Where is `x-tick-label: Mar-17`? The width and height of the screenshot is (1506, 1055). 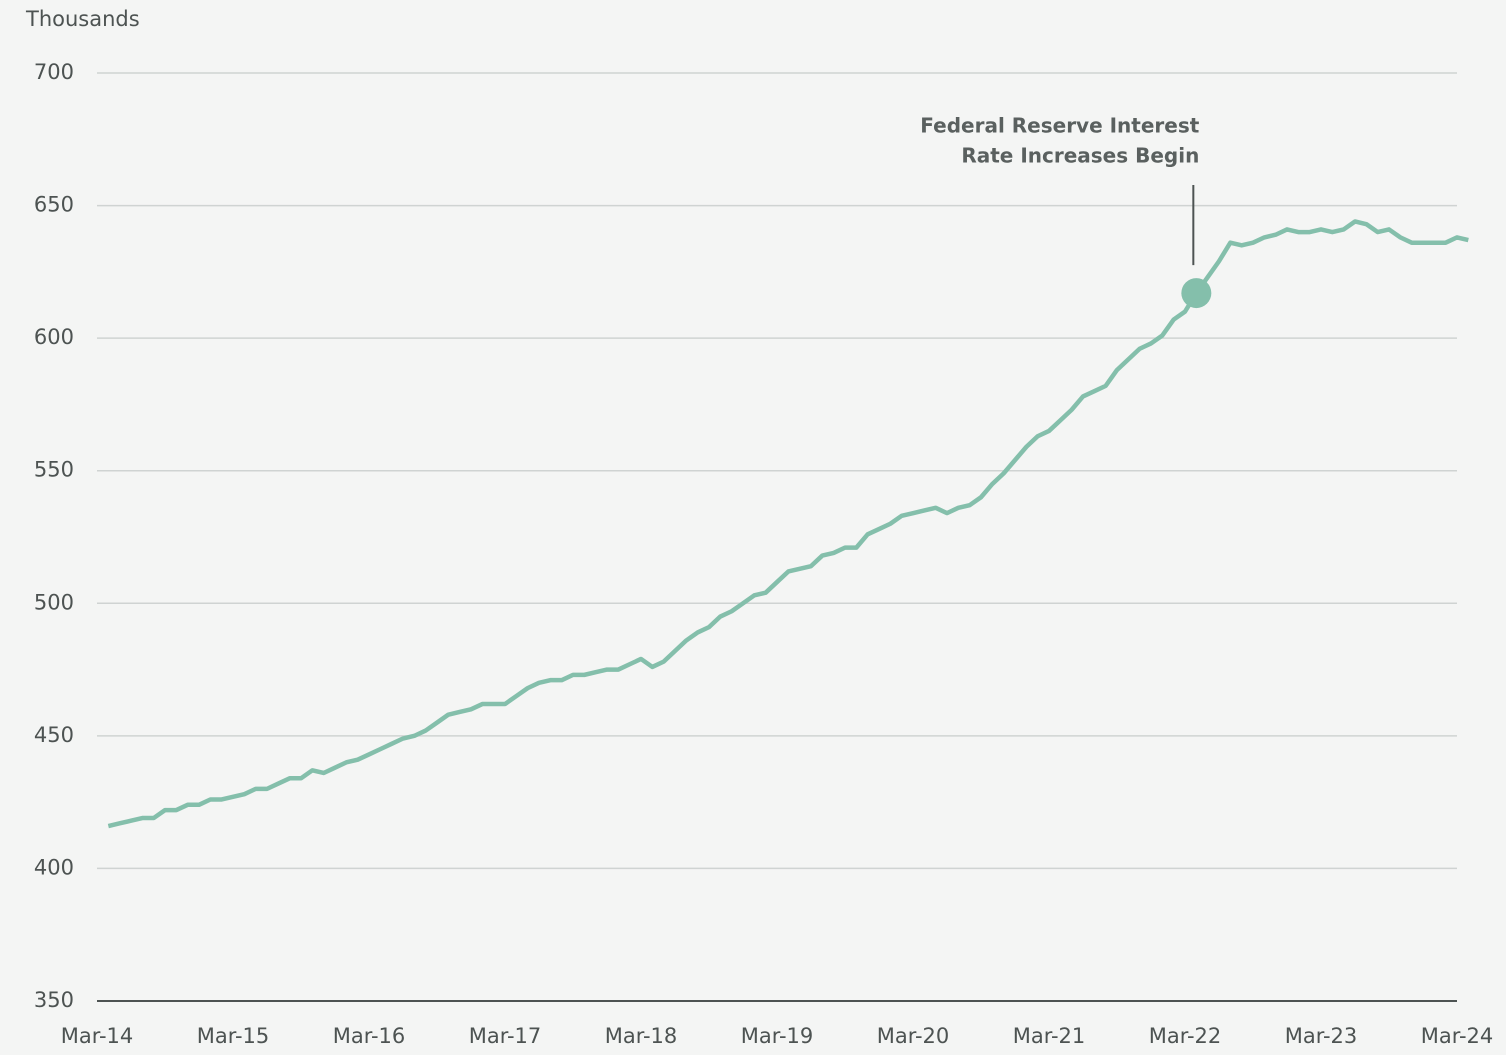
x-tick-label: Mar-17 is located at coordinates (505, 1036).